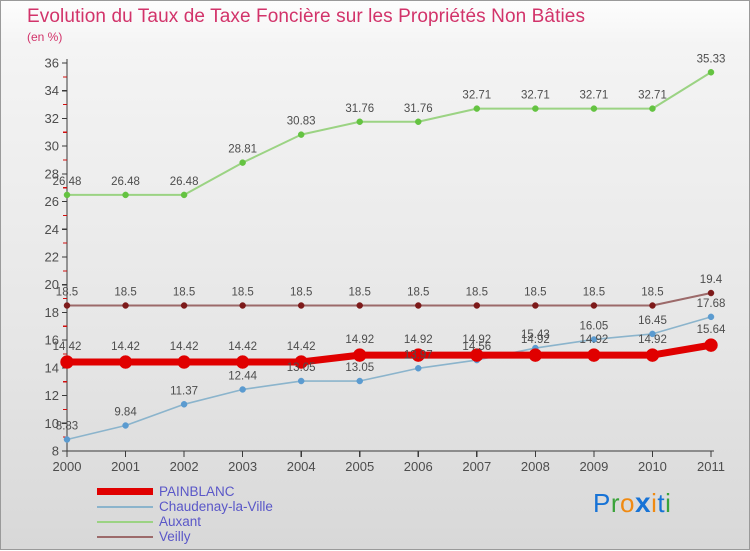  I want to click on data-point-chaudenay-la-ville-2005, so click(359, 381).